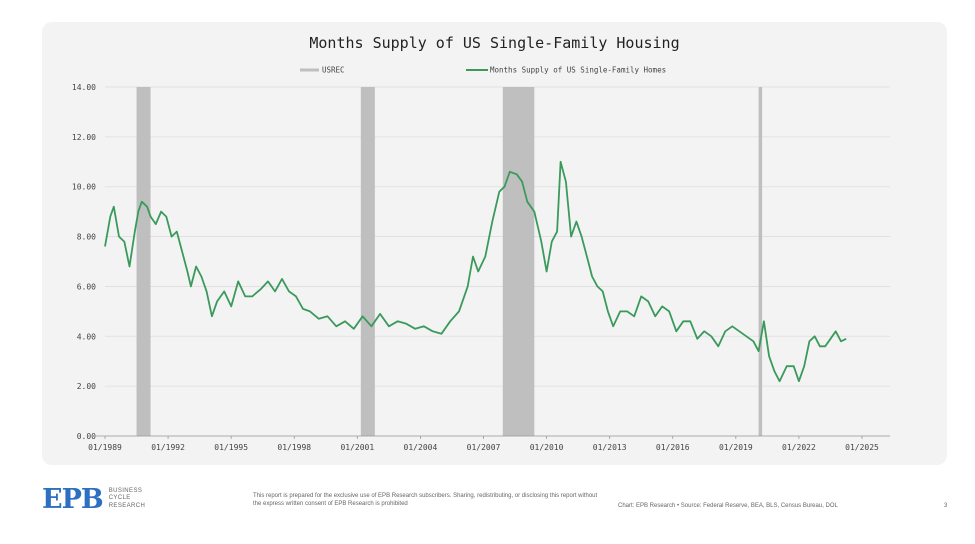  I want to click on logo-subtitle: BUSINESS CYCLE RESEARCH, so click(127, 499).